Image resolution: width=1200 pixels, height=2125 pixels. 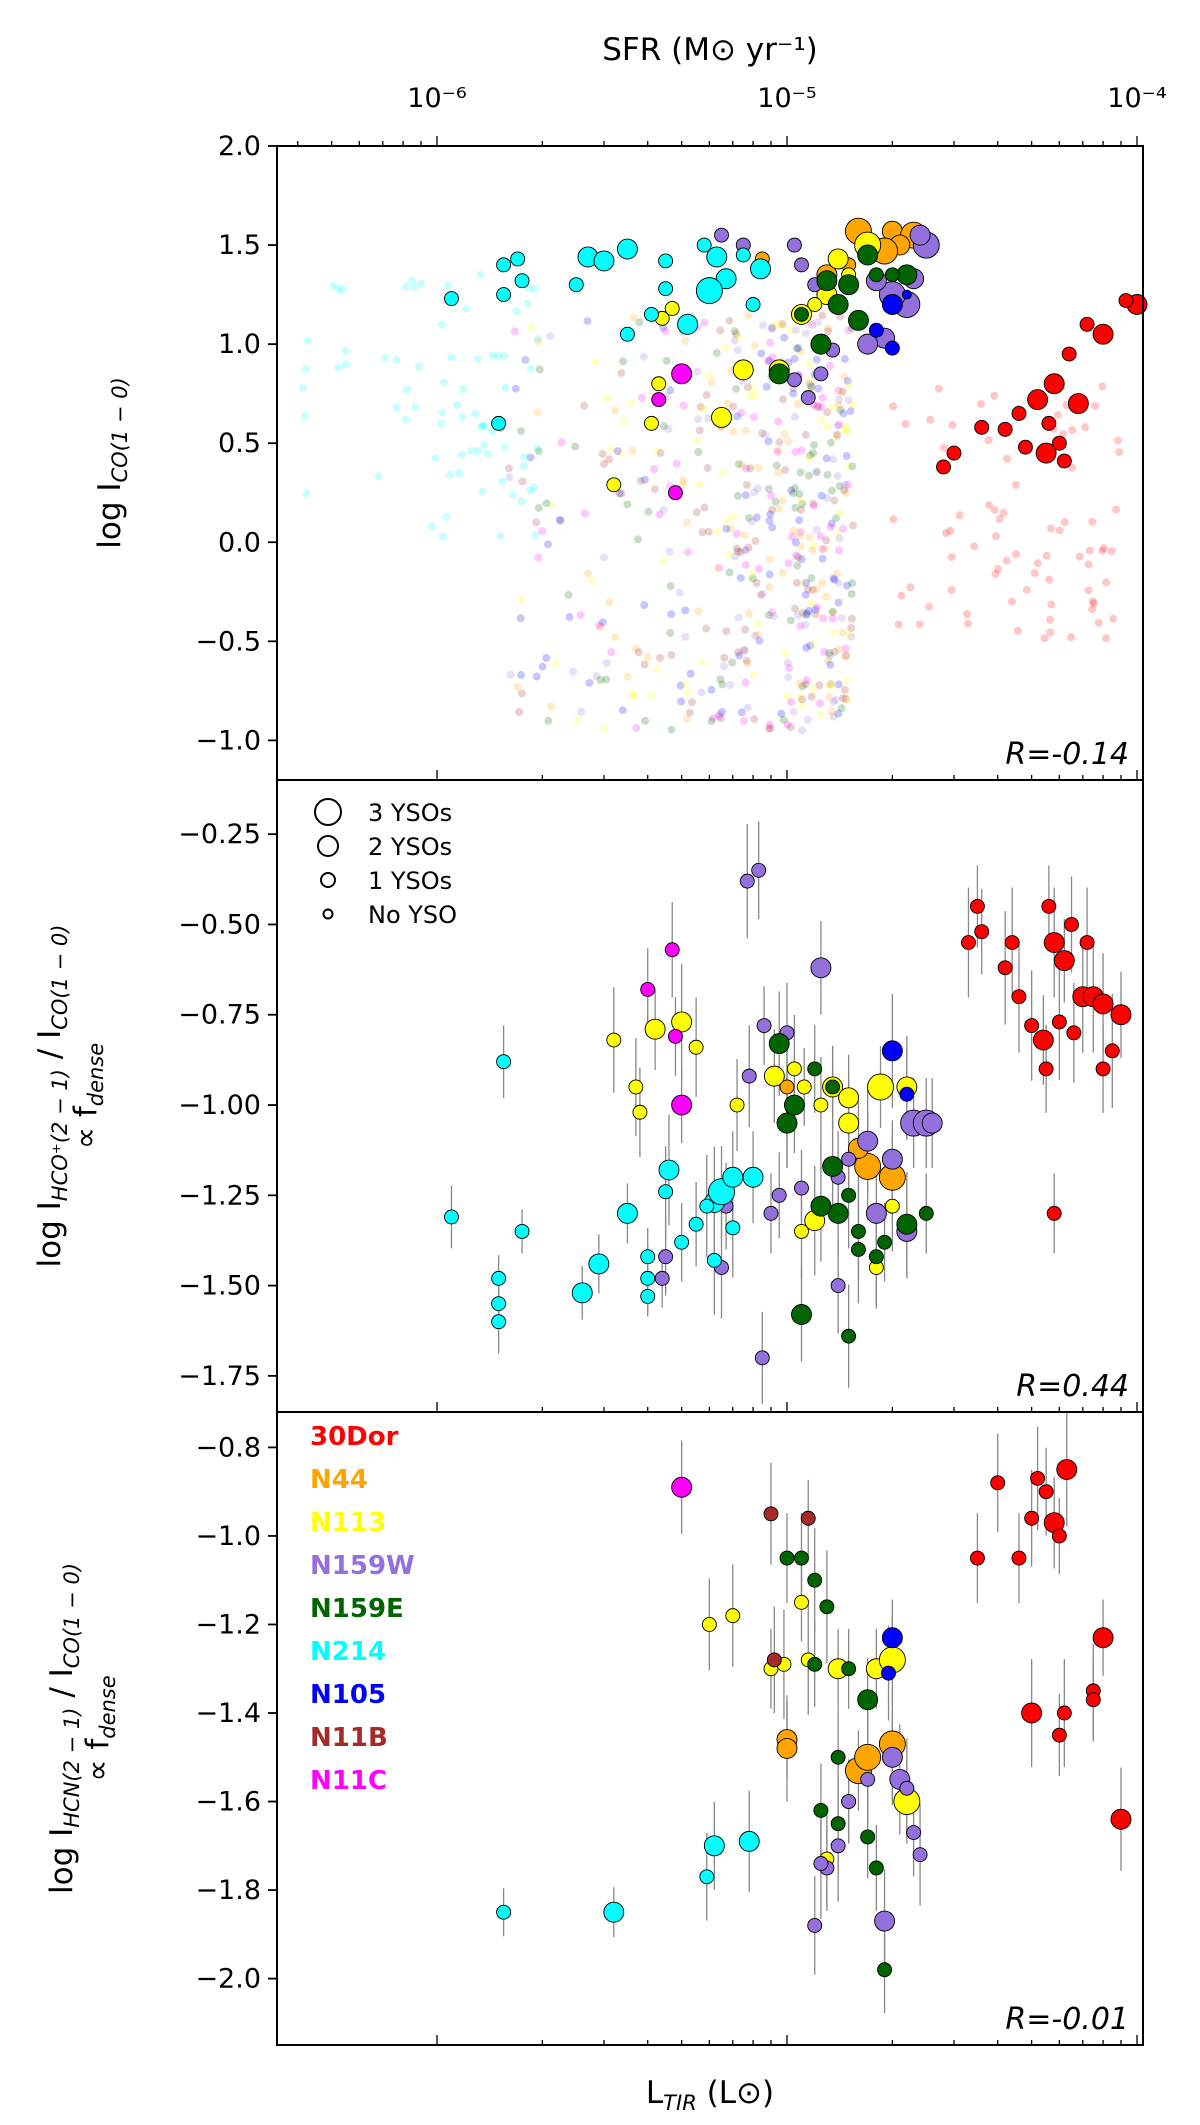 What do you see at coordinates (228, 641) in the screenshot?
I see `y-tick-label-top: −0.5` at bounding box center [228, 641].